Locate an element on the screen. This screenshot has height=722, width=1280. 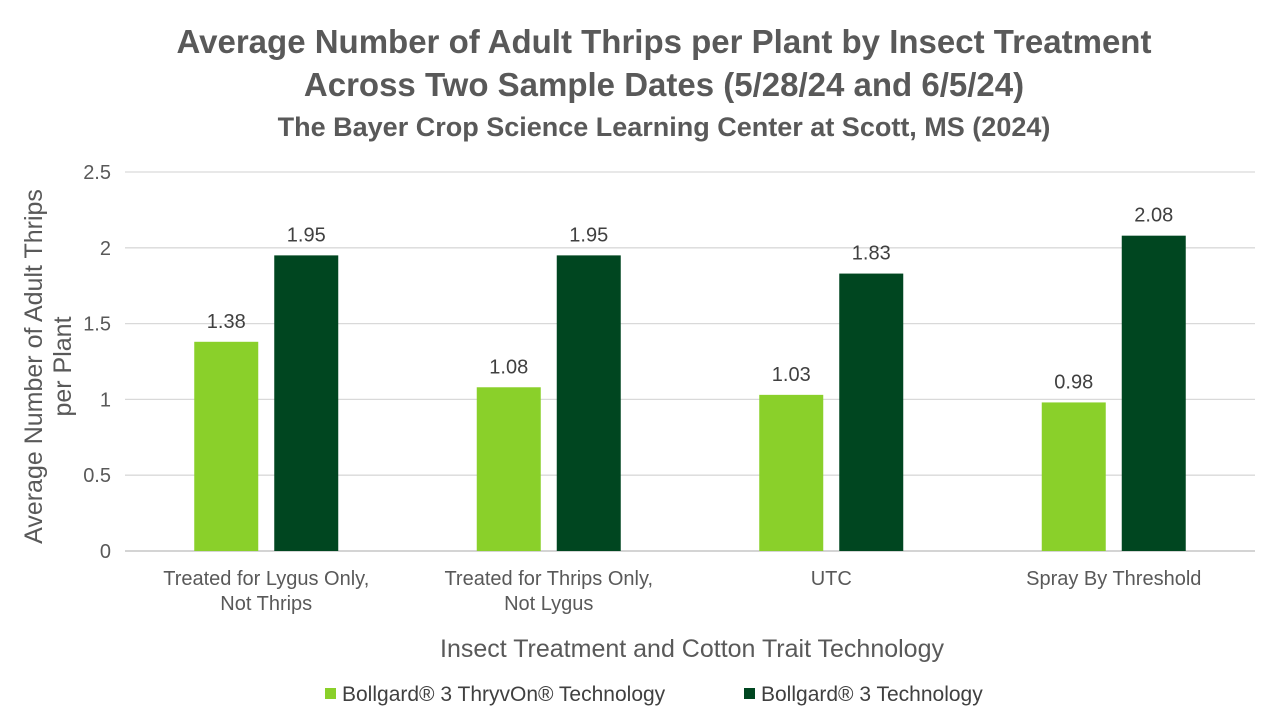
x-tick-label: Not Lygus is located at coordinates (548, 604).